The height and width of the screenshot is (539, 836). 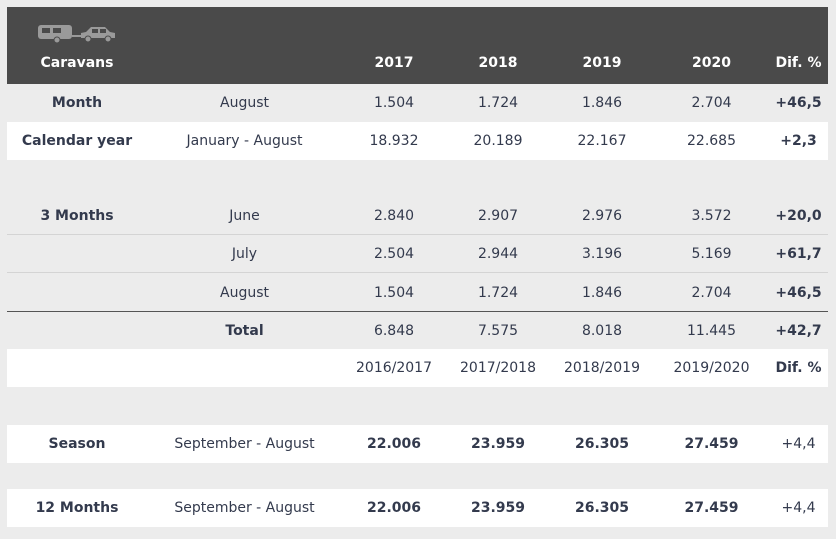 What do you see at coordinates (498, 216) in the screenshot?
I see `value-cell: 2.907` at bounding box center [498, 216].